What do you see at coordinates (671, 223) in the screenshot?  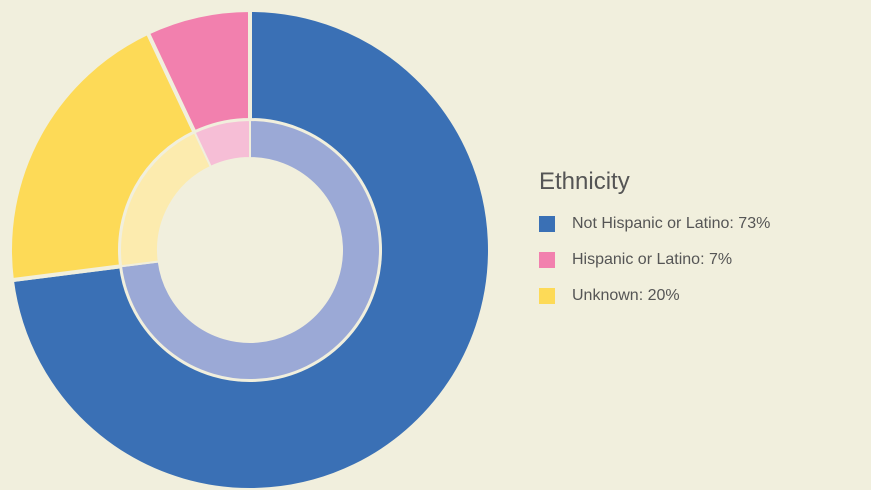 I see `legend-label-not-hispanic: Not Hispanic or Latino: 73%` at bounding box center [671, 223].